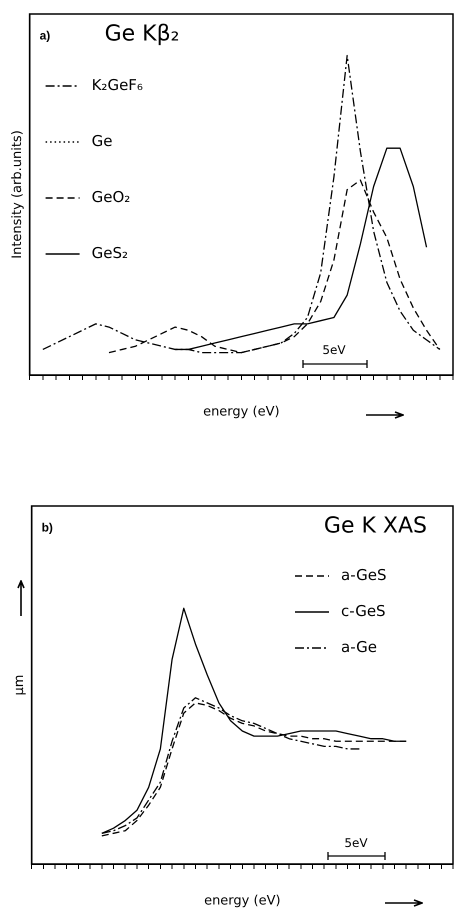 Image resolution: width=457 pixels, height=919 pixels. Describe the element at coordinates (45, 35) in the screenshot. I see `text: a)` at that location.